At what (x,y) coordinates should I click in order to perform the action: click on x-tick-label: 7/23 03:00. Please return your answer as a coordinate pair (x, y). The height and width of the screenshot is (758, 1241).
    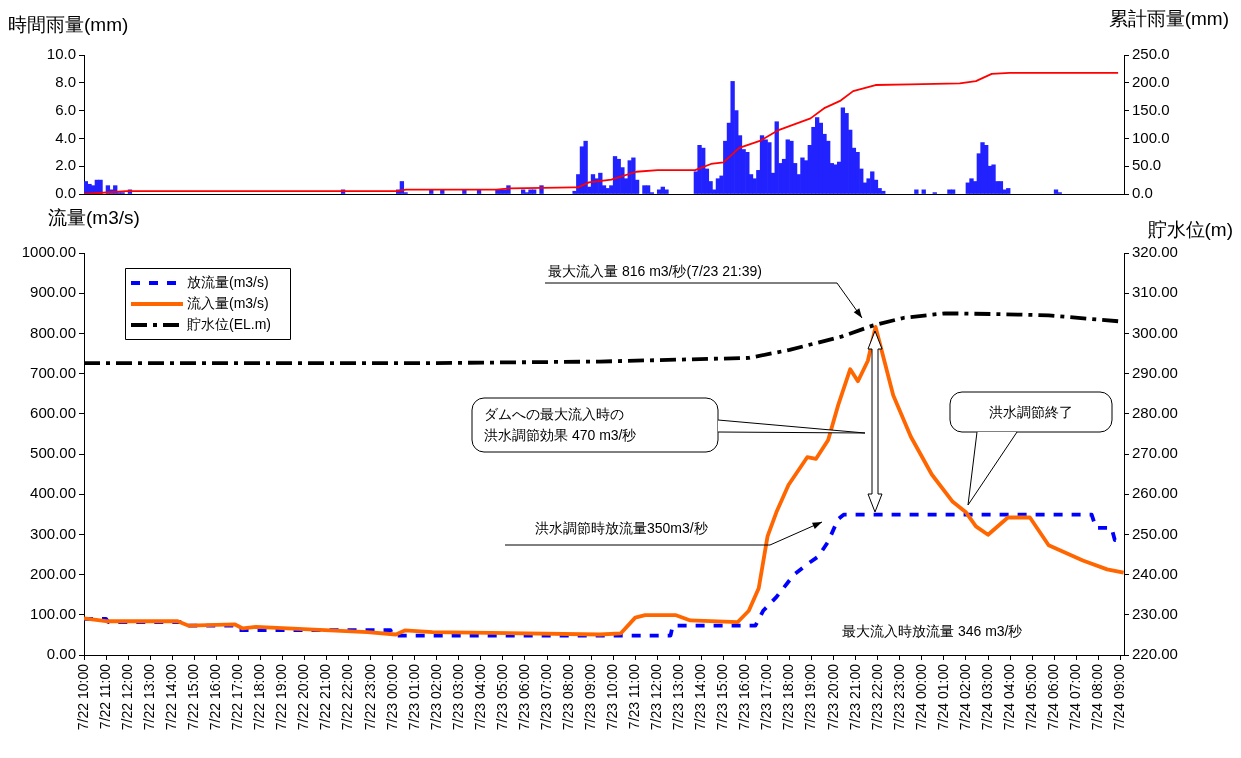
    Looking at the image, I should click on (457, 697).